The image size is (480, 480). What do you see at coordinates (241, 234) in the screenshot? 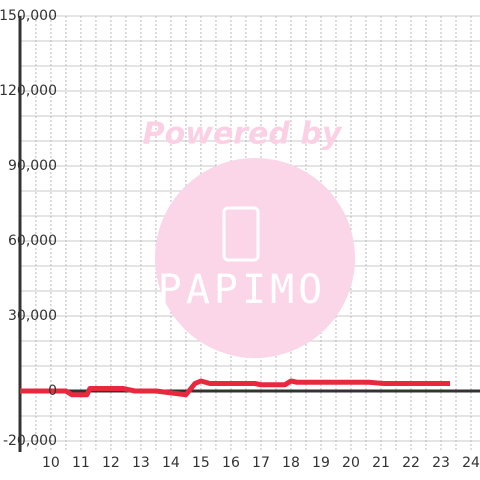
I see `logo-phone` at bounding box center [241, 234].